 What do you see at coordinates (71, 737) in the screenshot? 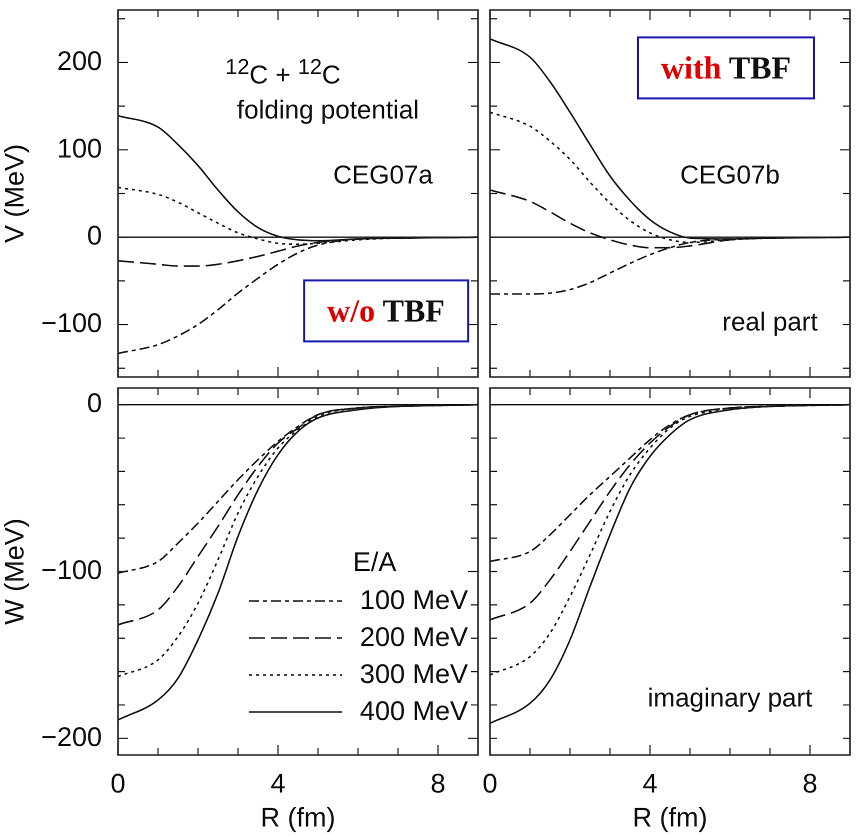
I see `y-tick-label: −200` at bounding box center [71, 737].